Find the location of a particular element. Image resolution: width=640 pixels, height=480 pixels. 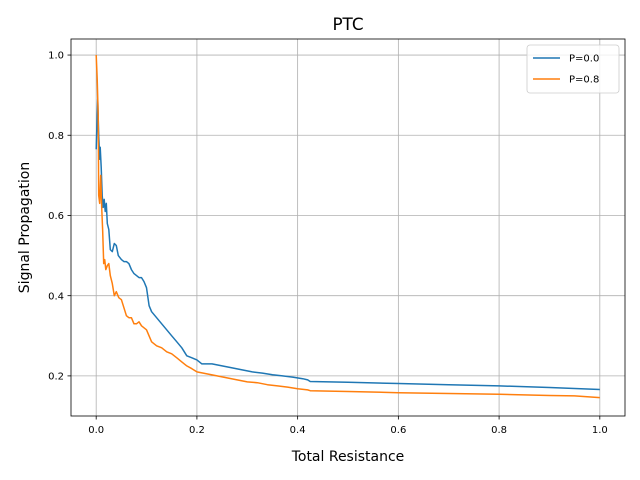

y-axis-label: Signal Propagation is located at coordinates (25, 227).